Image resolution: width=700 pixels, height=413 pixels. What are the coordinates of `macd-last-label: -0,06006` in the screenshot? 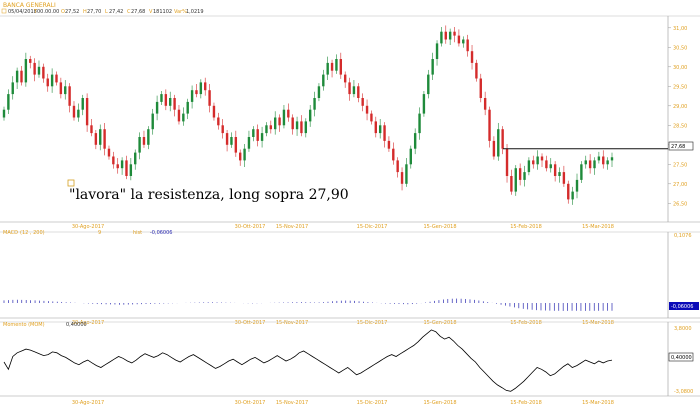 It's located at (682, 307).